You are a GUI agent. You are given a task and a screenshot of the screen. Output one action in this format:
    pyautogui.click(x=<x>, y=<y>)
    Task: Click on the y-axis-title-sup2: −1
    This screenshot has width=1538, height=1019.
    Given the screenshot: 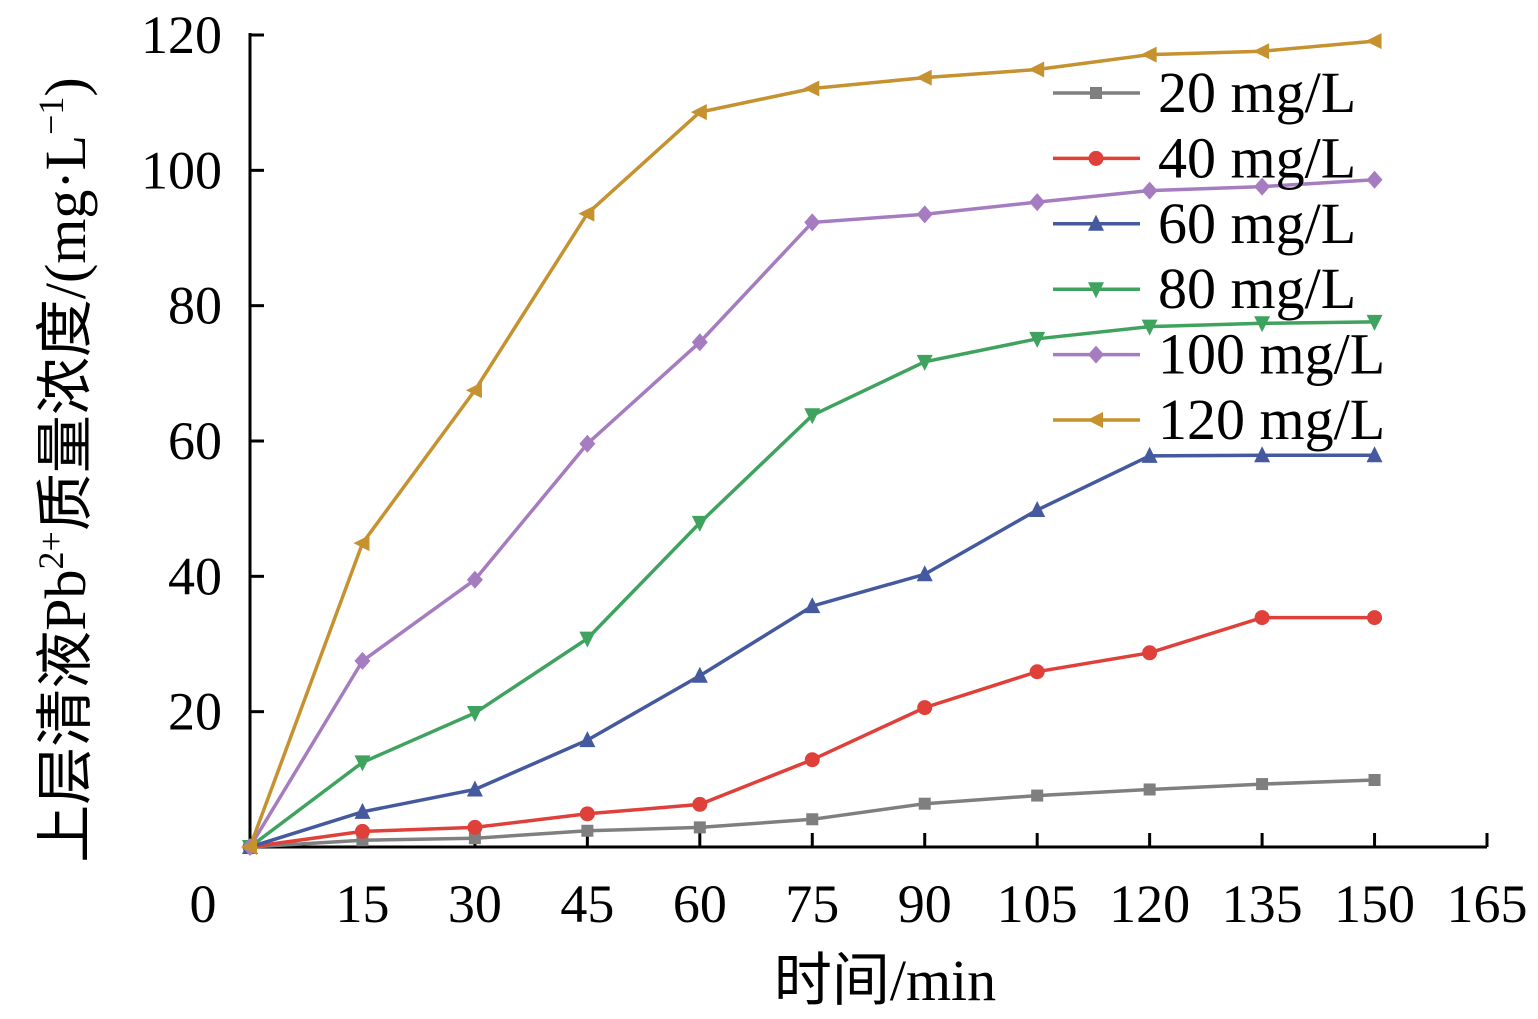 What is the action you would take?
    pyautogui.click(x=51, y=116)
    